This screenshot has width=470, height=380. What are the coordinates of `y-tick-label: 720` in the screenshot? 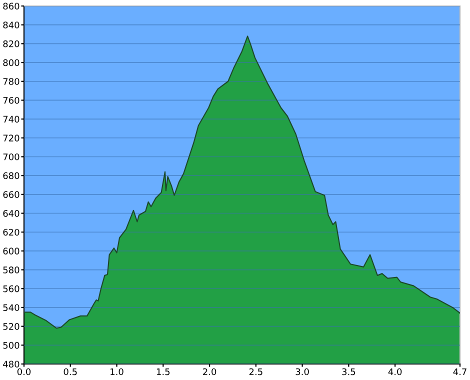 It's located at (11, 138).